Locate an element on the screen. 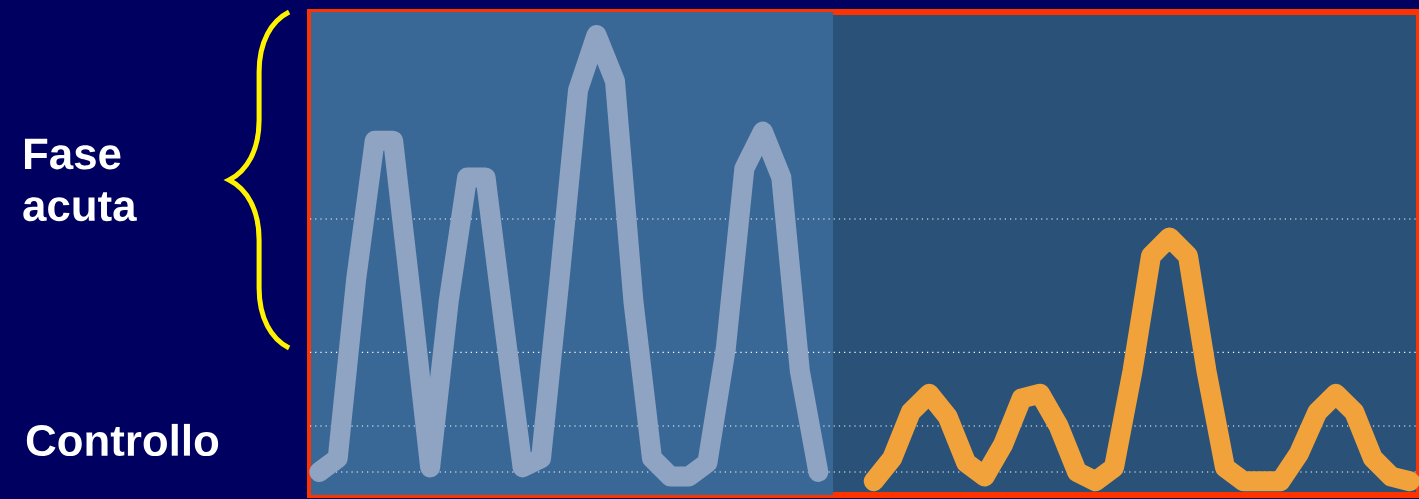 The width and height of the screenshot is (1419, 499). text: Fase acuta is located at coordinates (80, 180).